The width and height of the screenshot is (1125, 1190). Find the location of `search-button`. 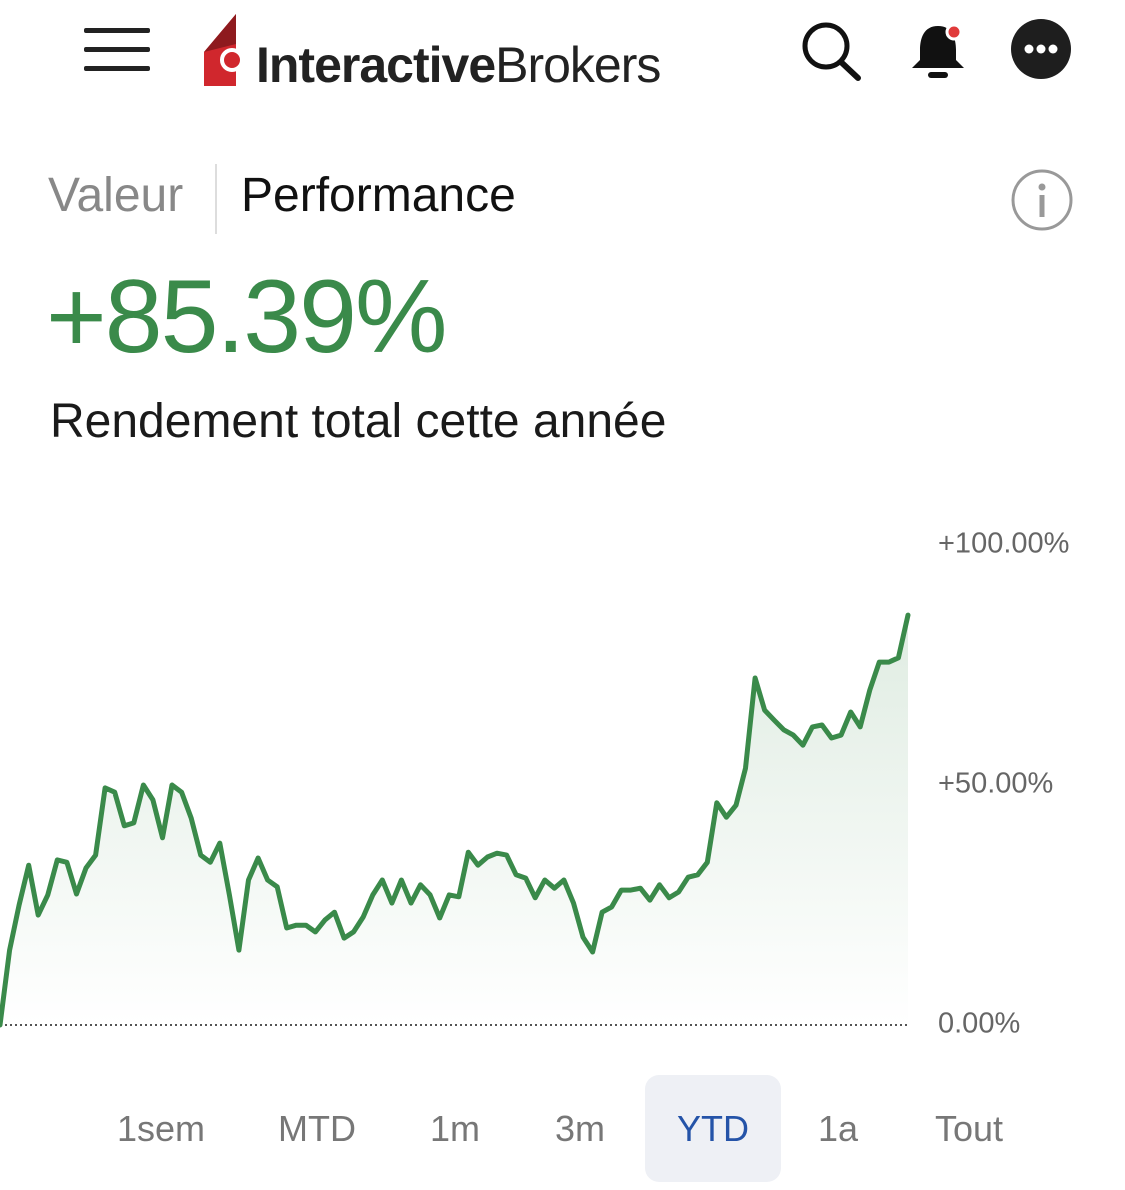

search-button is located at coordinates (831, 51).